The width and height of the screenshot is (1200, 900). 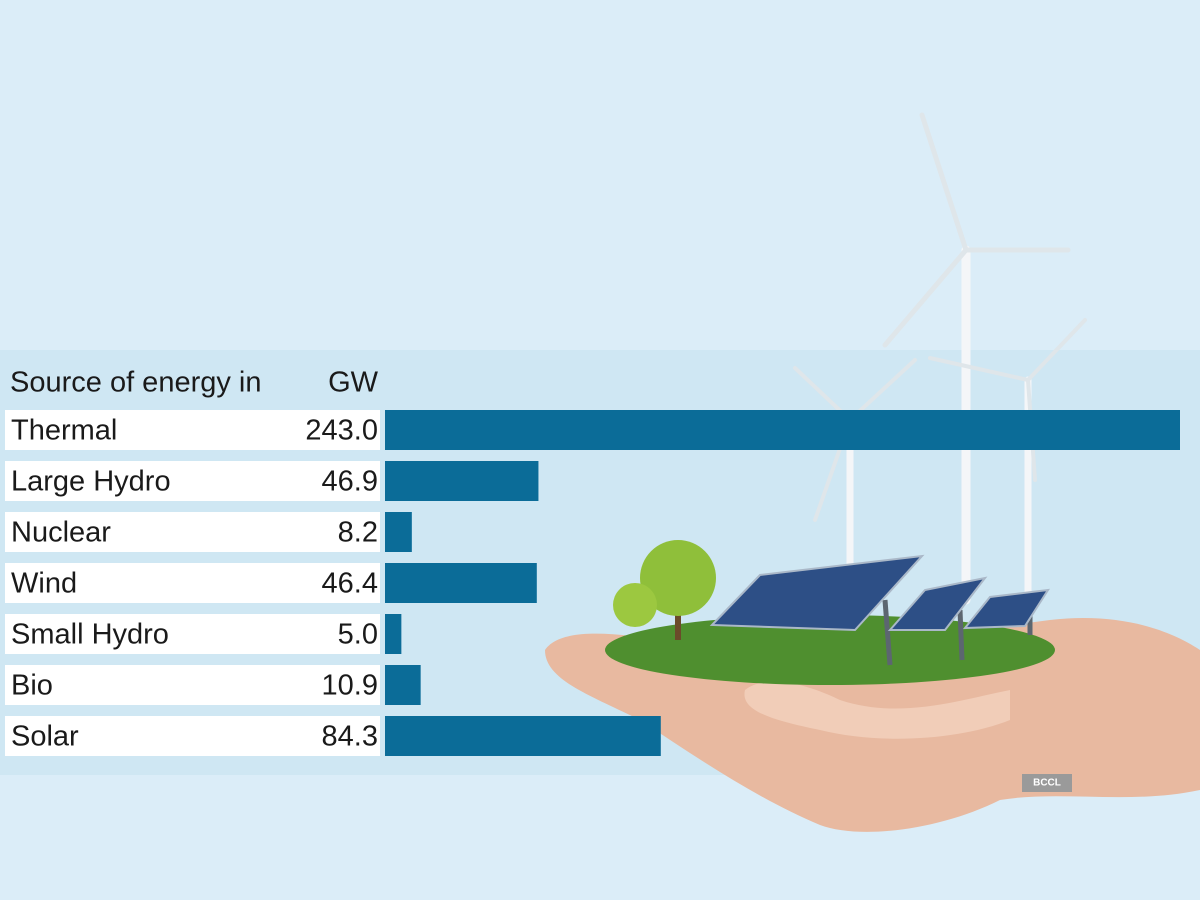 What do you see at coordinates (135, 383) in the screenshot?
I see `header: Source of energy in` at bounding box center [135, 383].